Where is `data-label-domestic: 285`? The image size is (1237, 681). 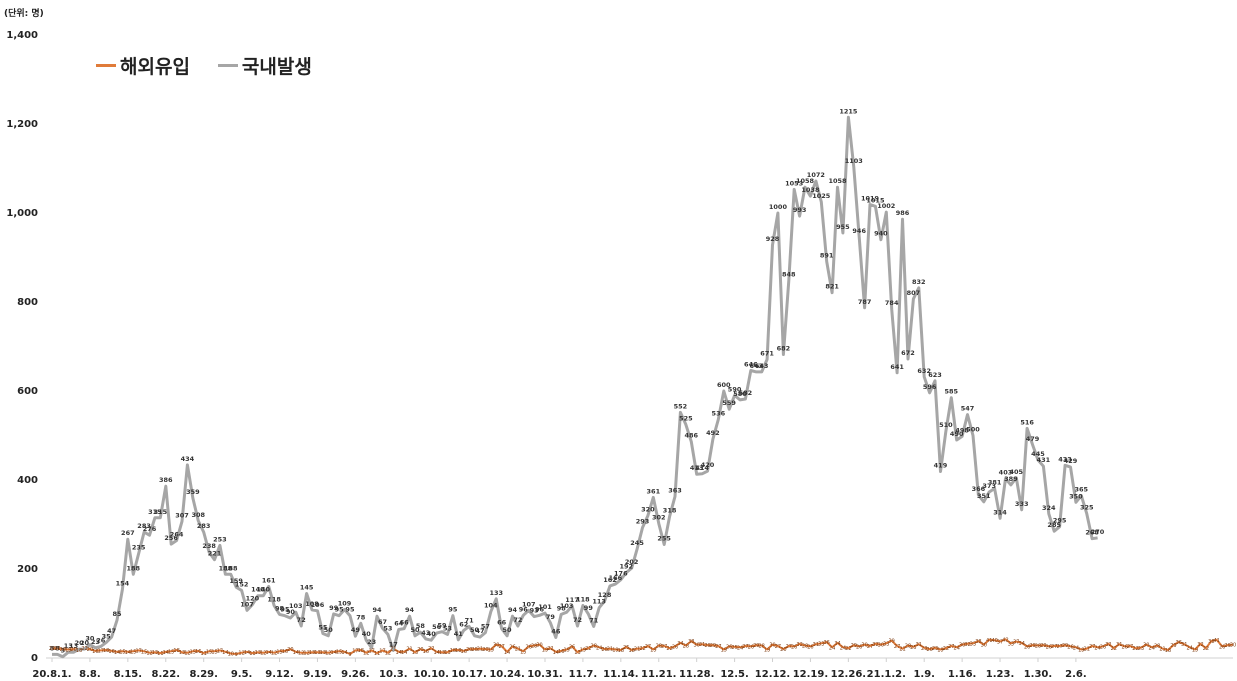
data-label-domestic: 285 is located at coordinates (1054, 525).